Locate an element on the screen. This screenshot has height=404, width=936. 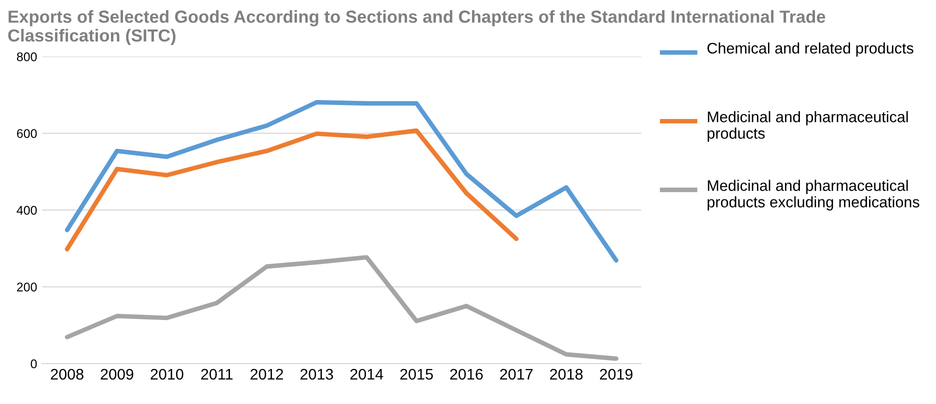
x-tick-label: 2016 is located at coordinates (466, 374).